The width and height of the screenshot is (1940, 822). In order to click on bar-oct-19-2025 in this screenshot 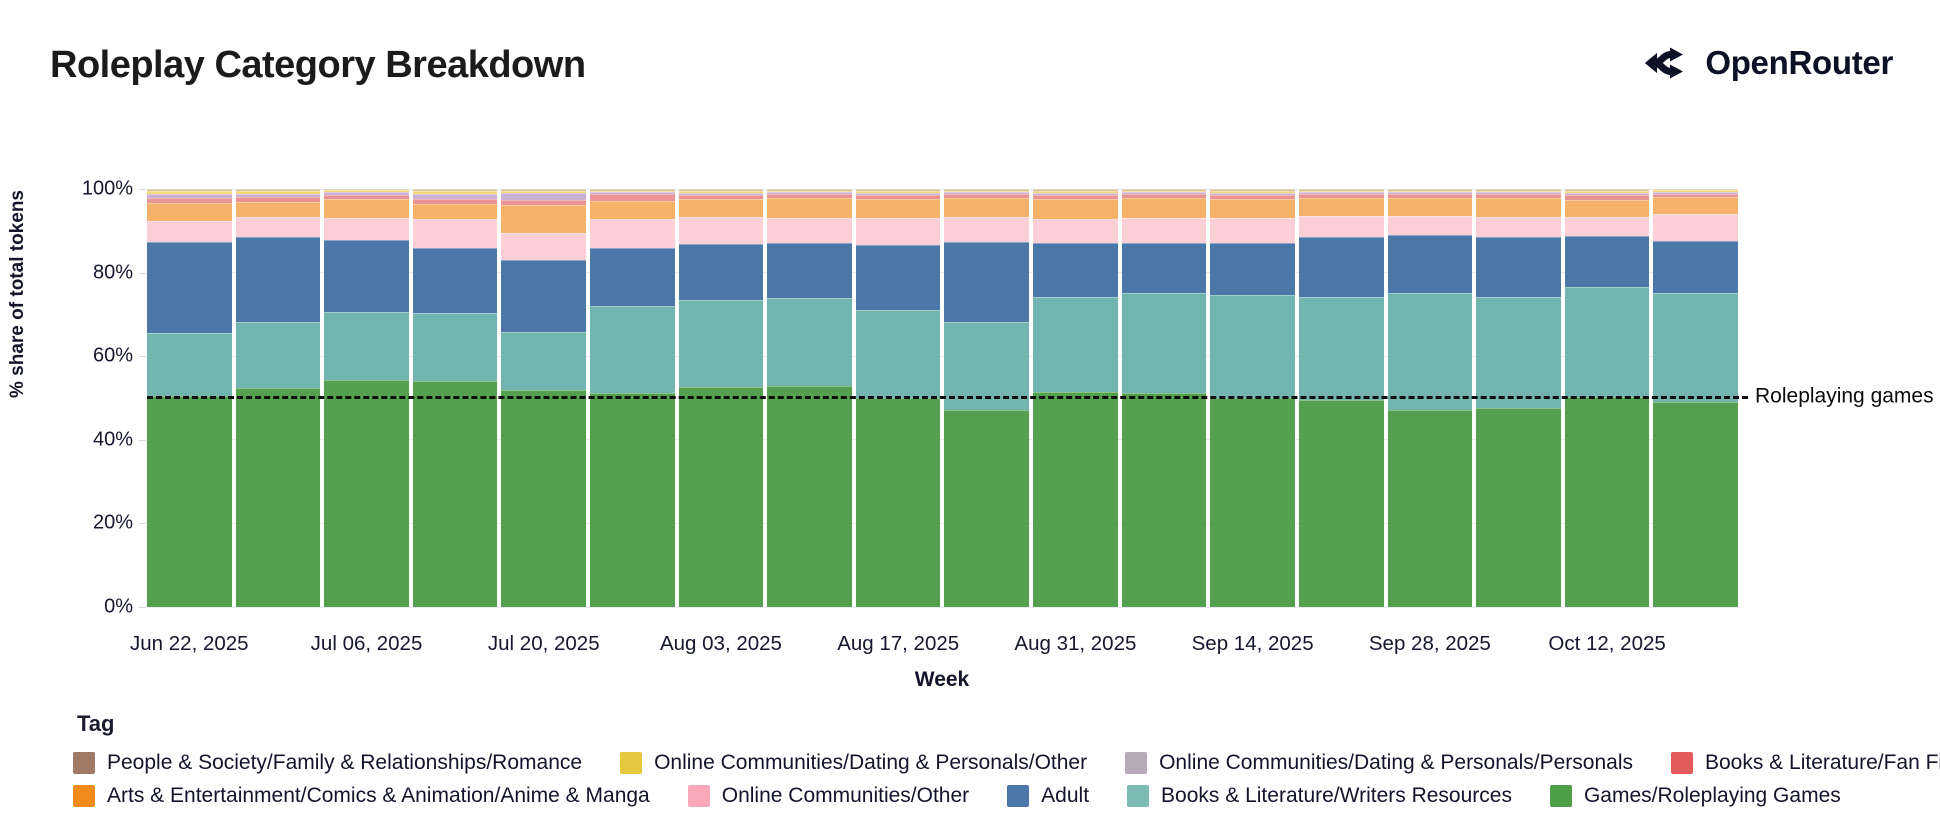, I will do `click(1695, 398)`.